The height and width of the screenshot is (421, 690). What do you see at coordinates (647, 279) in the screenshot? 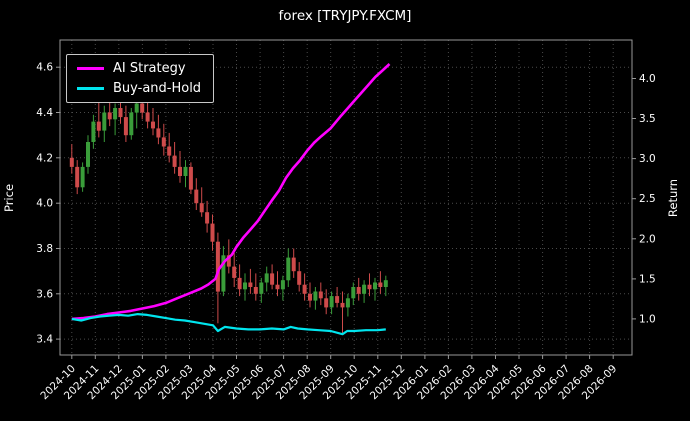
I see `svg-text: 1.5` at bounding box center [647, 279].